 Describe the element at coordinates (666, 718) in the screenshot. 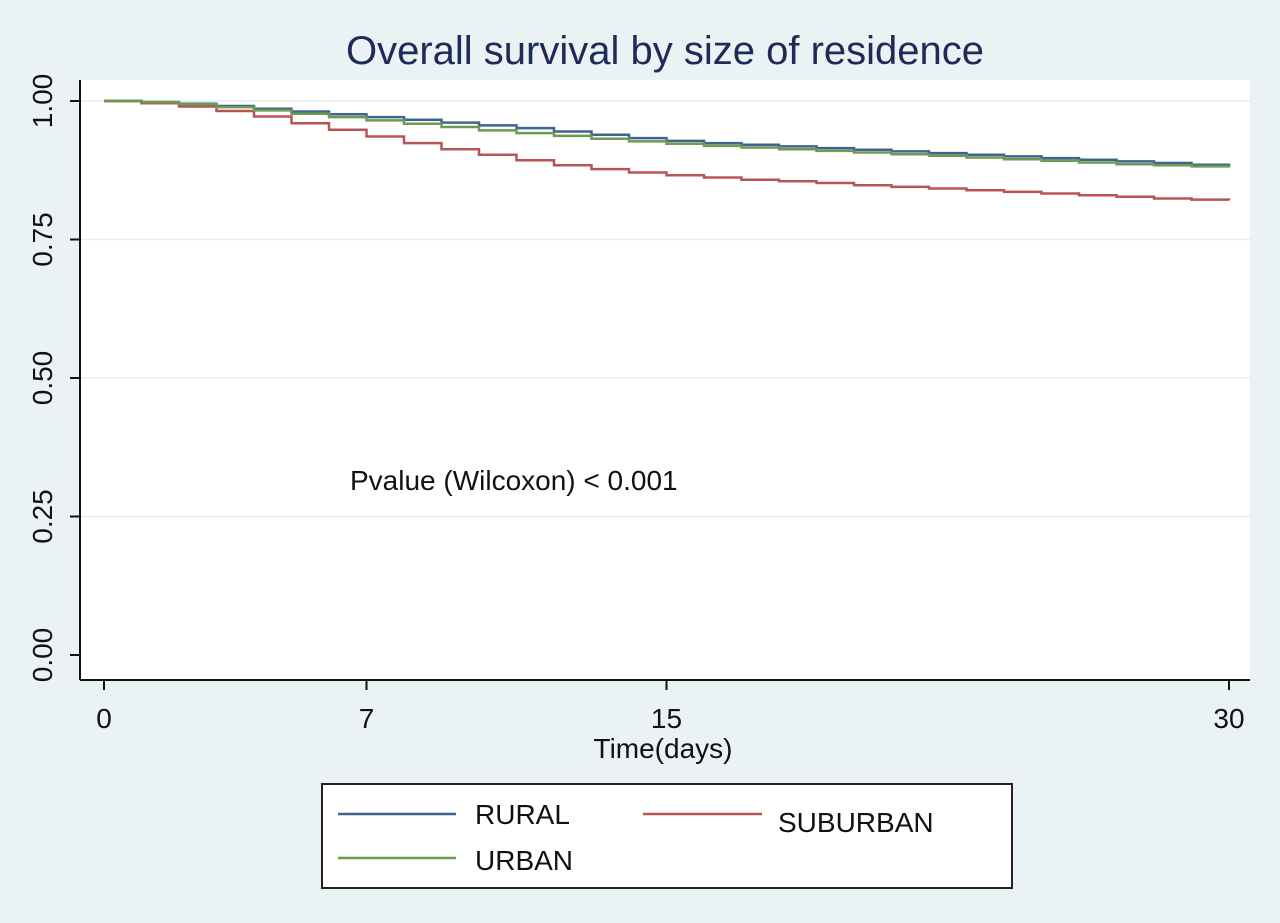

I see `x-tick-label: 15` at that location.